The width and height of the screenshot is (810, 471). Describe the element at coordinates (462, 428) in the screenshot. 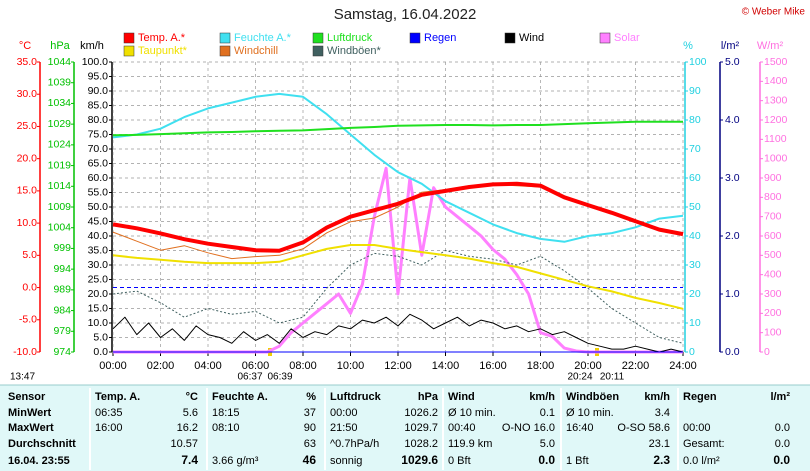

I see `table-cell: 00:40` at that location.